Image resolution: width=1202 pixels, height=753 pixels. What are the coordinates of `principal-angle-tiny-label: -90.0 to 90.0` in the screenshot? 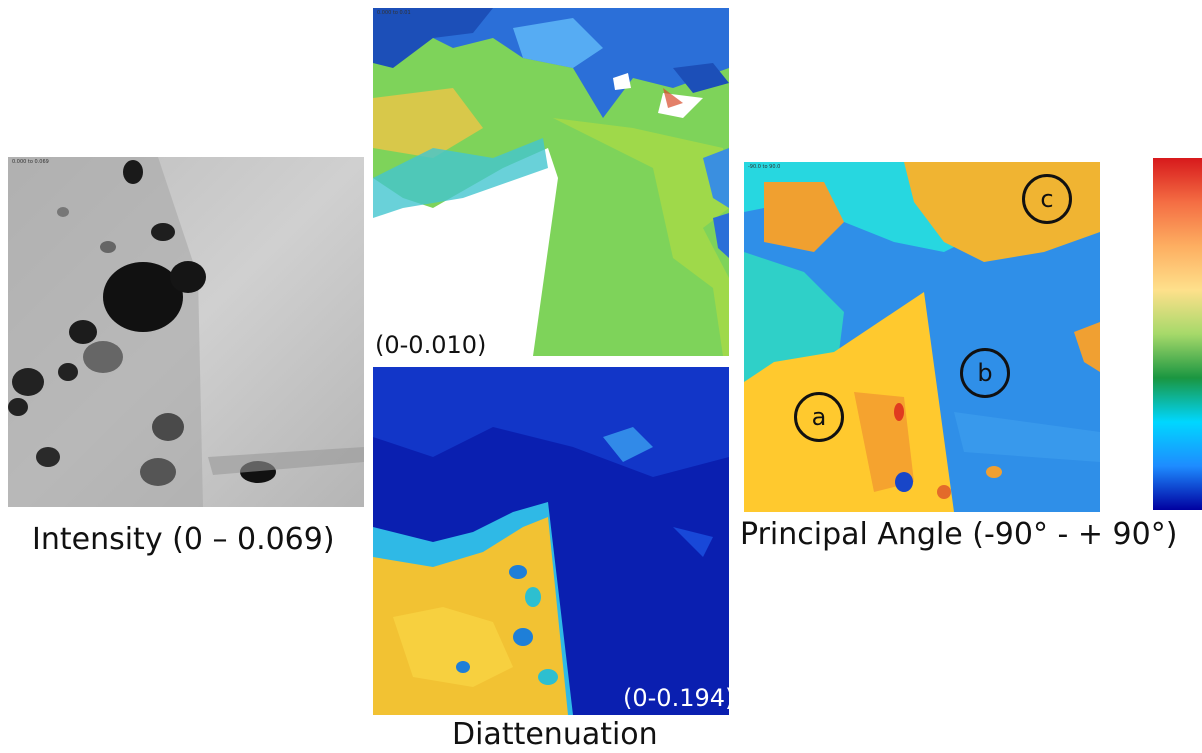 It's located at (764, 167).